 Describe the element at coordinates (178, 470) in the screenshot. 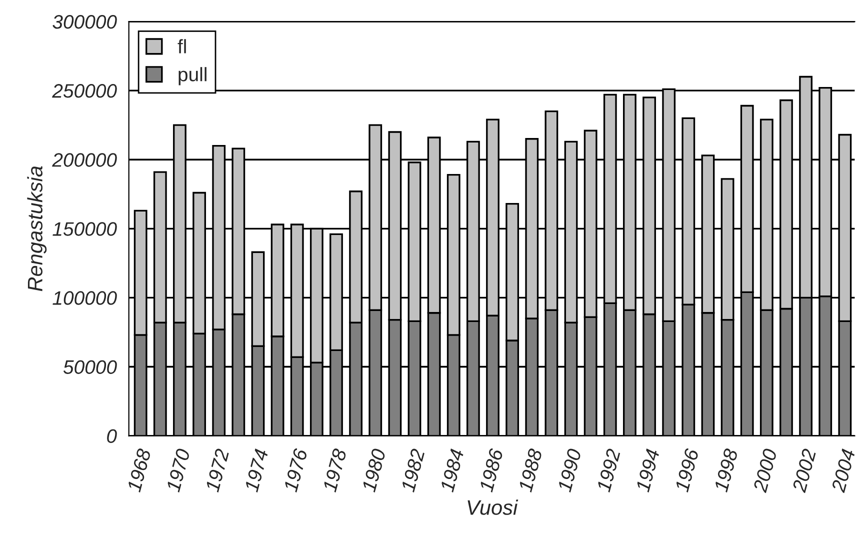

I see `x-tick-label: 1970` at that location.